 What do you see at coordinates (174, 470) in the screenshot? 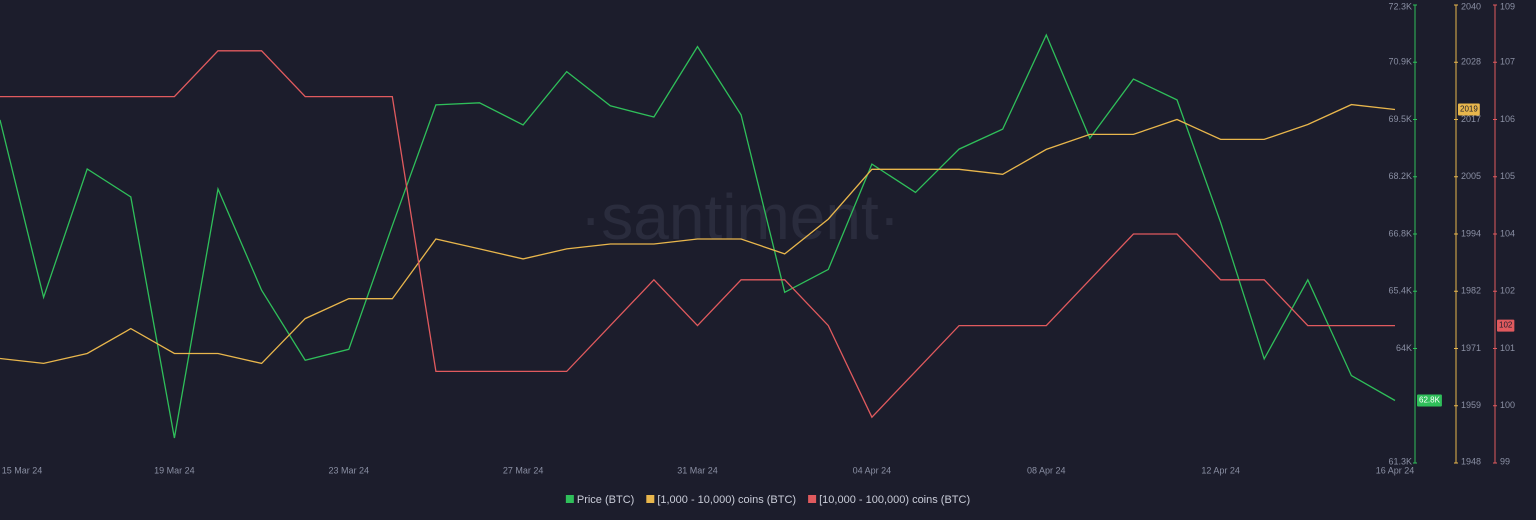
I see `x-tick-label: 19 Mar 24` at bounding box center [174, 470].